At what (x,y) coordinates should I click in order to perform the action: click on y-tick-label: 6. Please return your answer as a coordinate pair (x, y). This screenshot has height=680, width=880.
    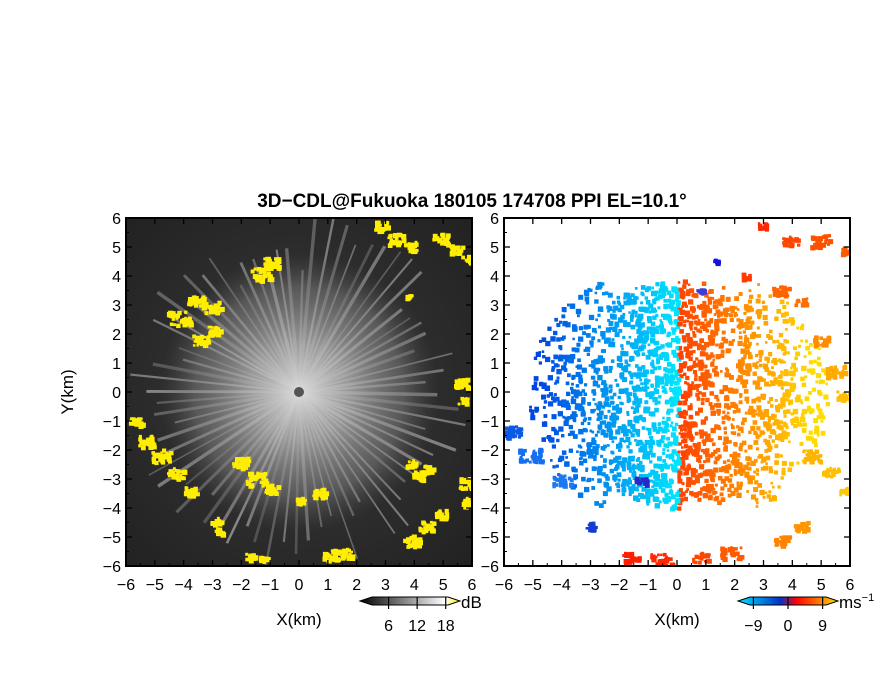
    Looking at the image, I should click on (116, 219).